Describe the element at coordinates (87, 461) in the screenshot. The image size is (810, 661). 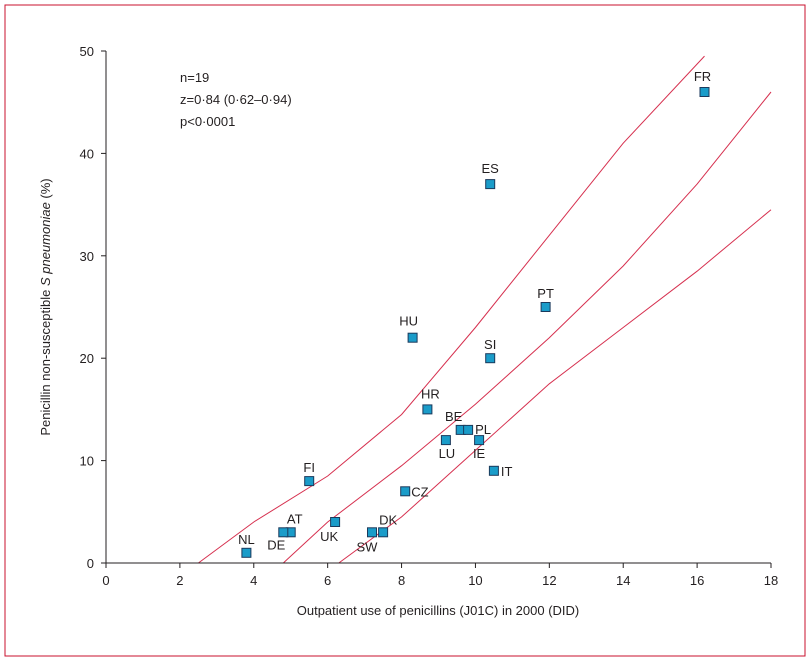
I see `y-tick-label: 10` at that location.